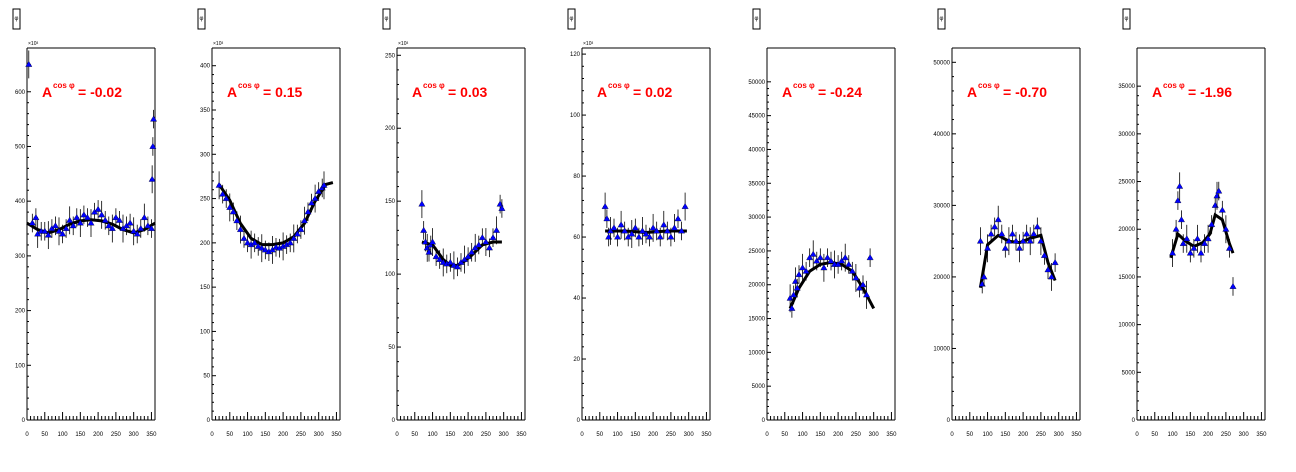  Describe the element at coordinates (100, 92) in the screenshot. I see `annotation-value: = -0.02` at that location.